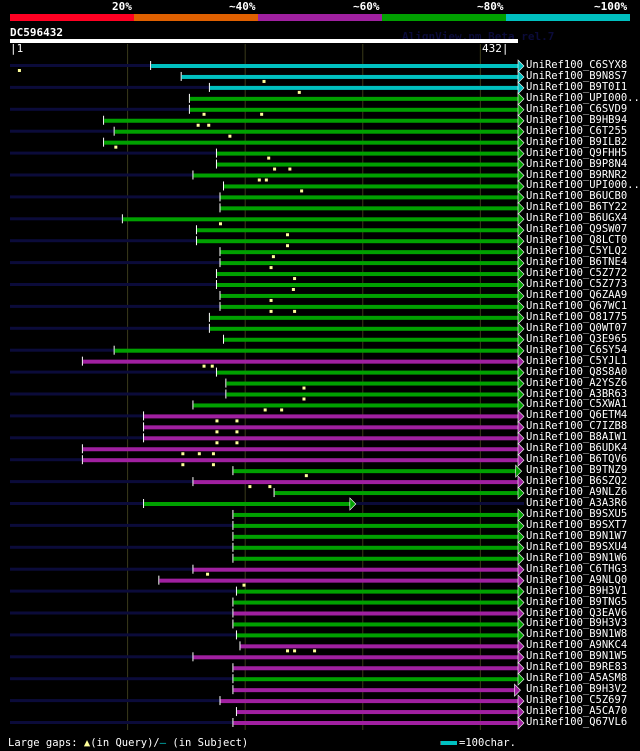 The image size is (640, 751). I want to click on hit-label: UniRef100_C5Z773, so click(577, 284).